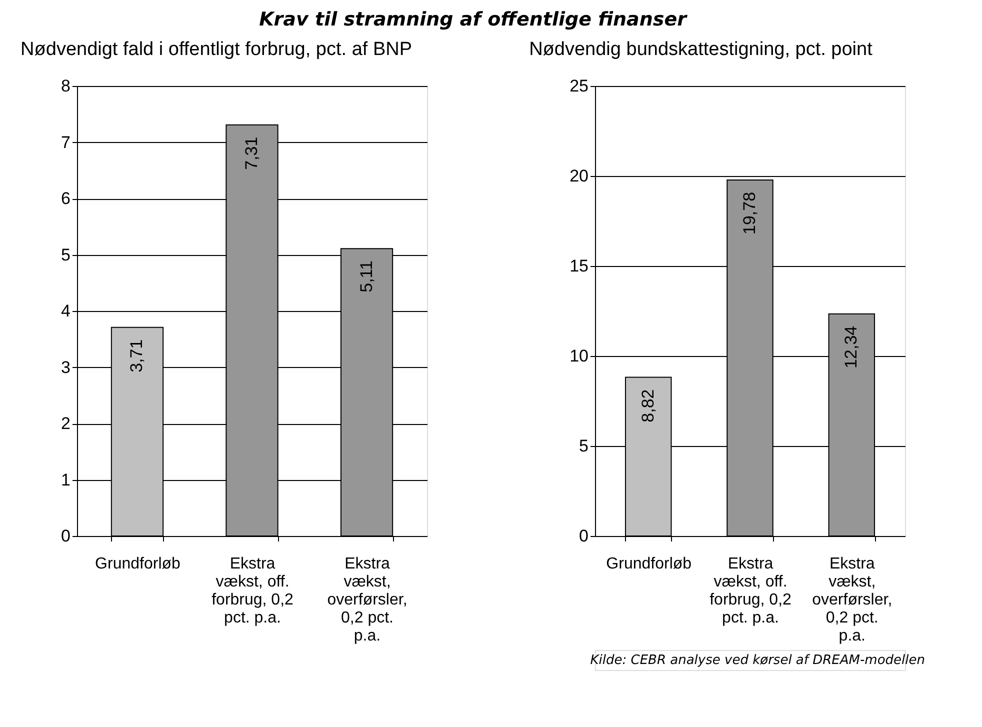 The height and width of the screenshot is (727, 982). What do you see at coordinates (65, 142) in the screenshot?
I see `y-tick-label: 7` at bounding box center [65, 142].